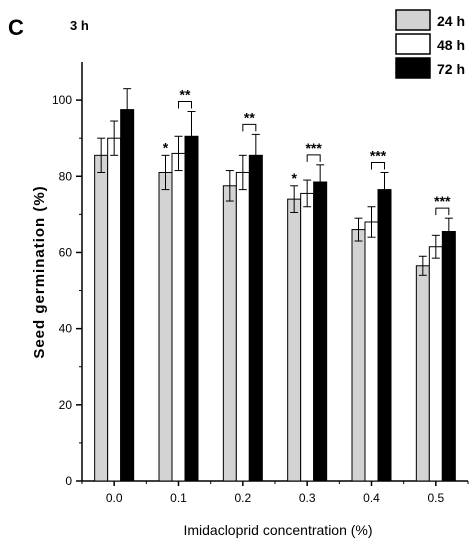 The height and width of the screenshot is (550, 475). Describe the element at coordinates (242, 498) in the screenshot. I see `x-tick-label: 0.2` at that location.